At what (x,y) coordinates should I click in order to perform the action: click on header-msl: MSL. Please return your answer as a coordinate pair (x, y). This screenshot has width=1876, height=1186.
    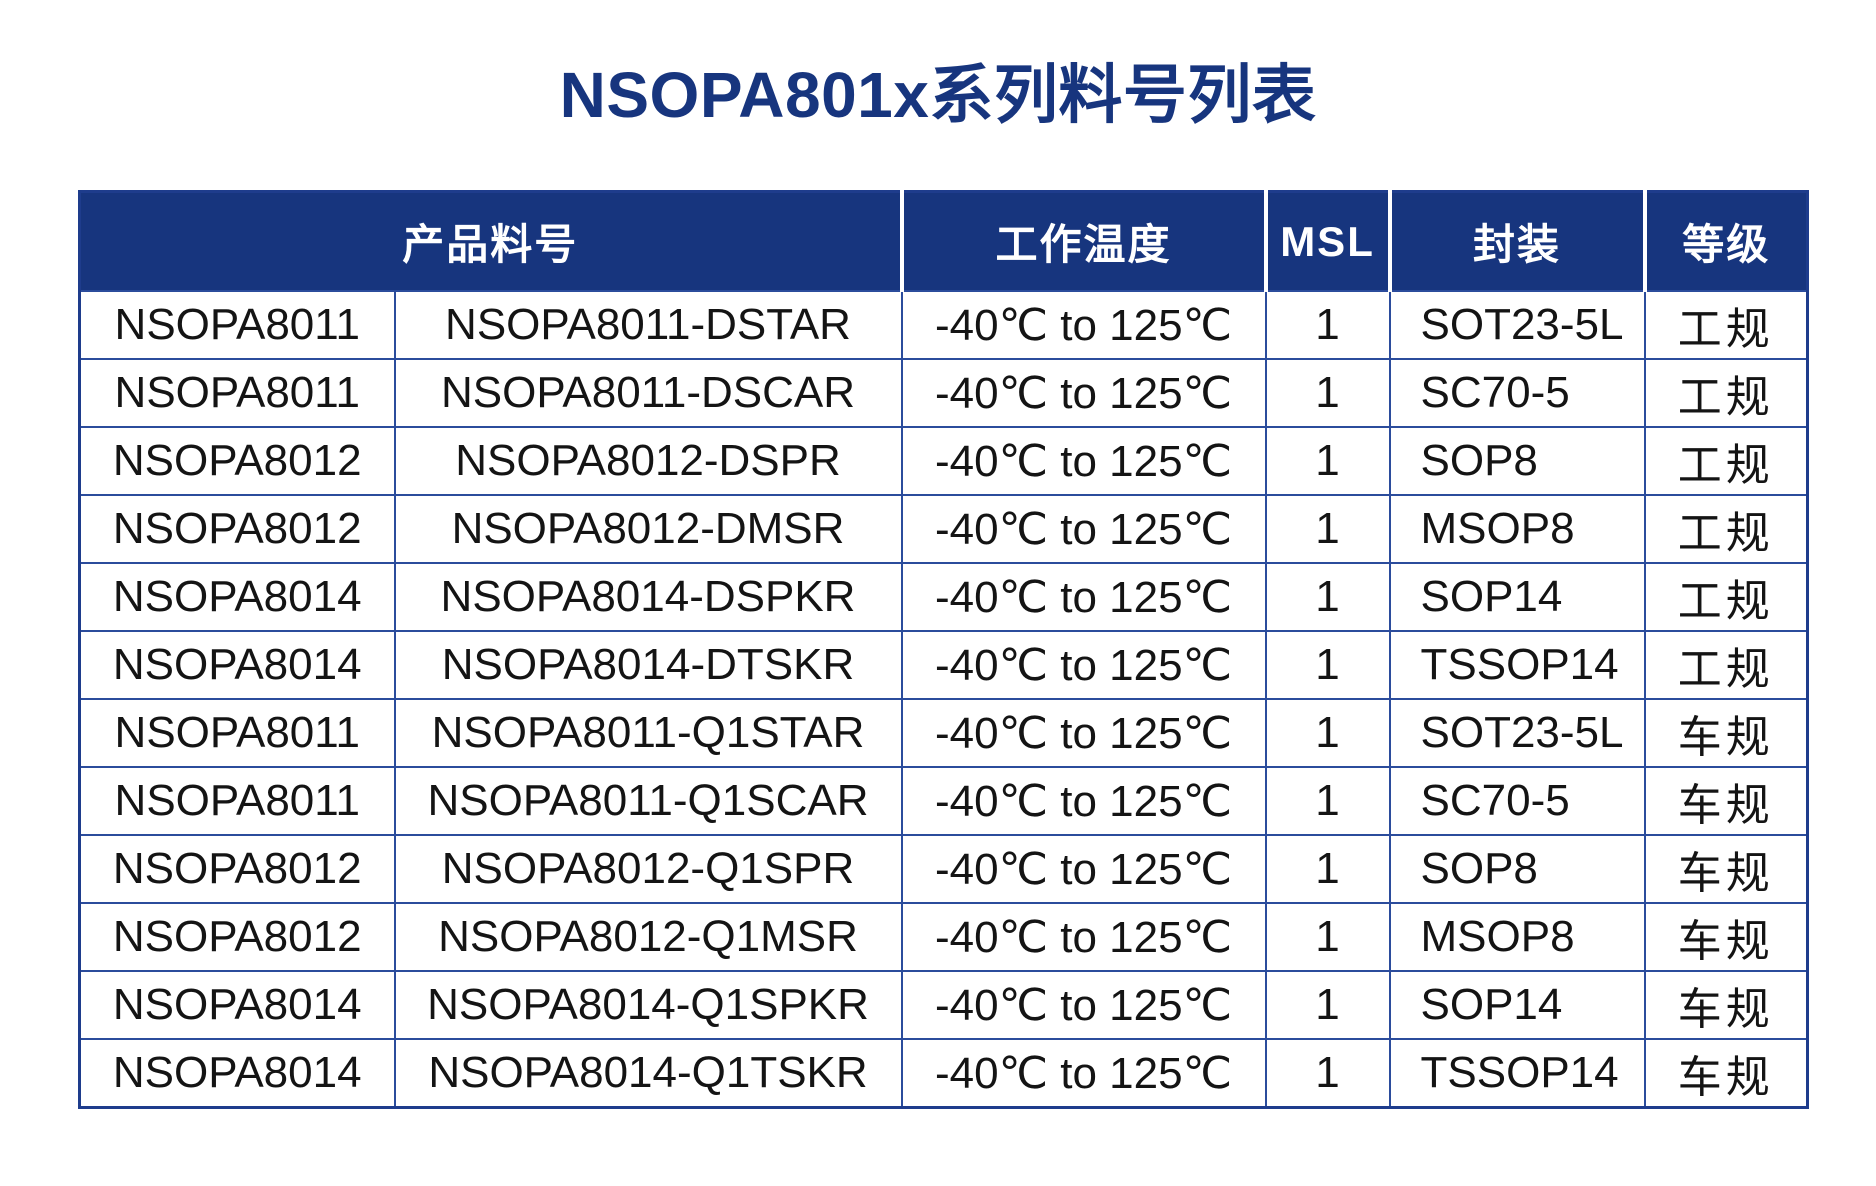
    Looking at the image, I should click on (1326, 241).